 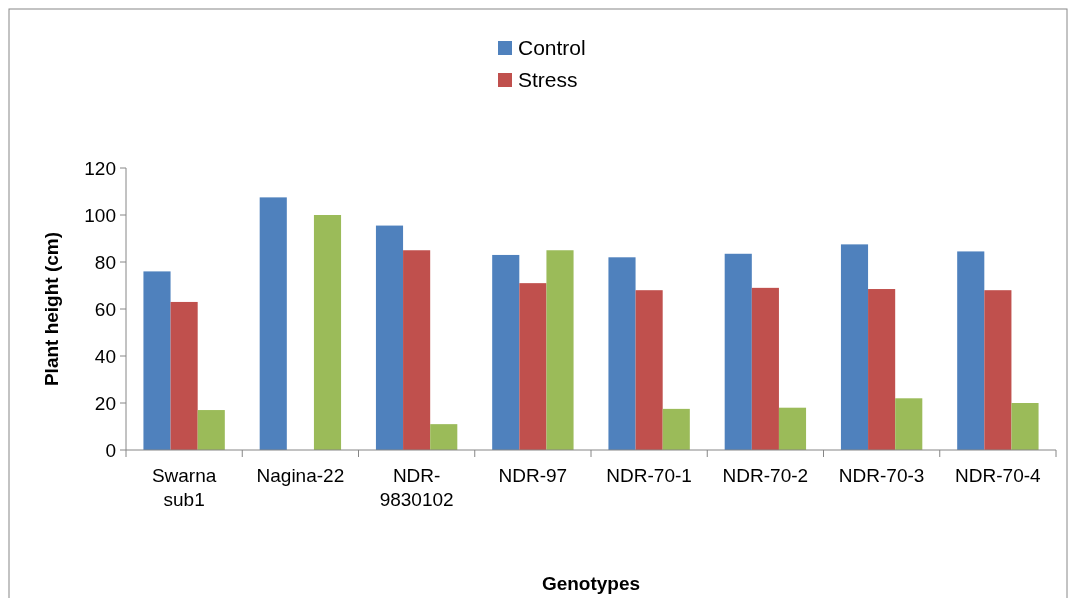 I want to click on x-tick-label: NDR-70-1, so click(x=649, y=475).